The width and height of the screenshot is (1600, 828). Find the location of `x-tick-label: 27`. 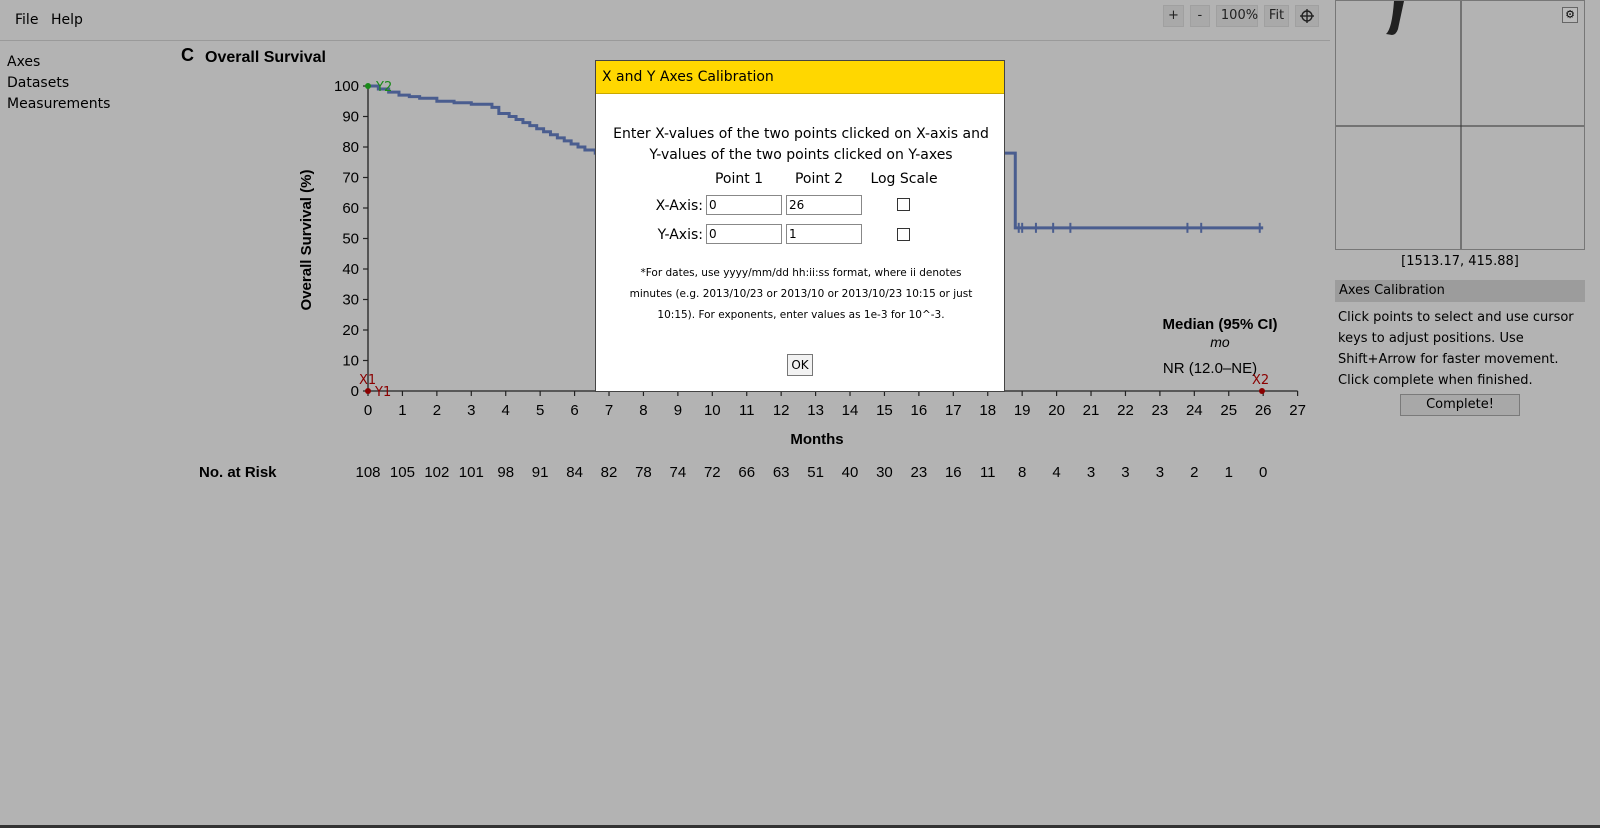

x-tick-label: 27 is located at coordinates (1297, 410).